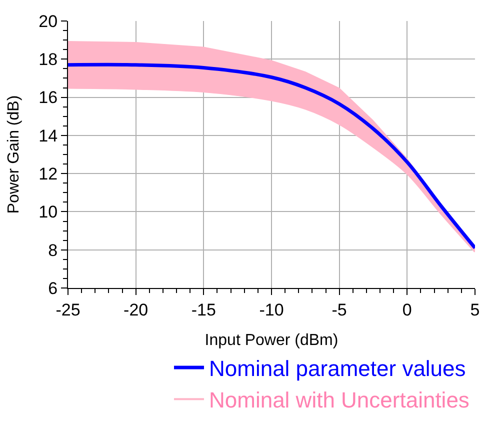 The image size is (492, 433). I want to click on x-tick-label: -25, so click(68, 310).